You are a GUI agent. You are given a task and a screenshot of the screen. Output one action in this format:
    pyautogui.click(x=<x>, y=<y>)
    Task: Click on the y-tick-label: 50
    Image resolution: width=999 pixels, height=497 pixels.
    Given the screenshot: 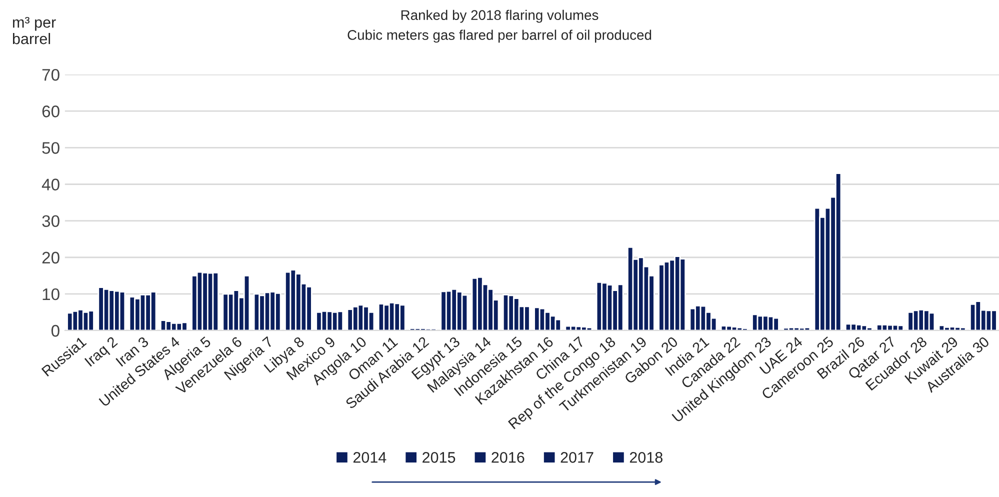 What is the action you would take?
    pyautogui.click(x=51, y=148)
    